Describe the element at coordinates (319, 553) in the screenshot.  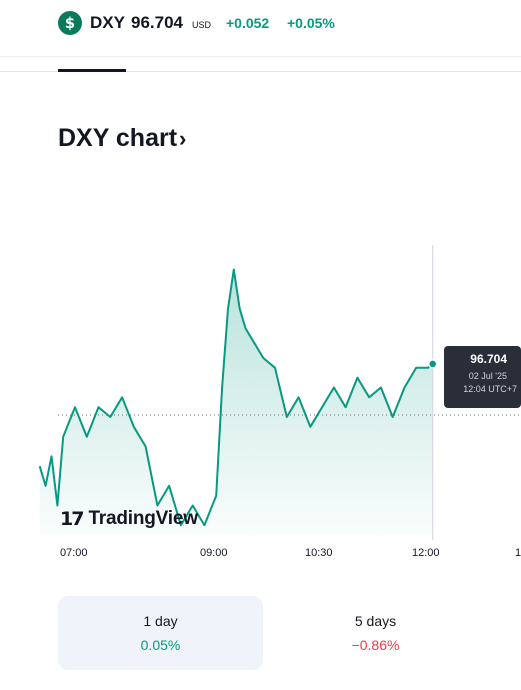
I see `x-axis-tick-label: 10:30` at that location.